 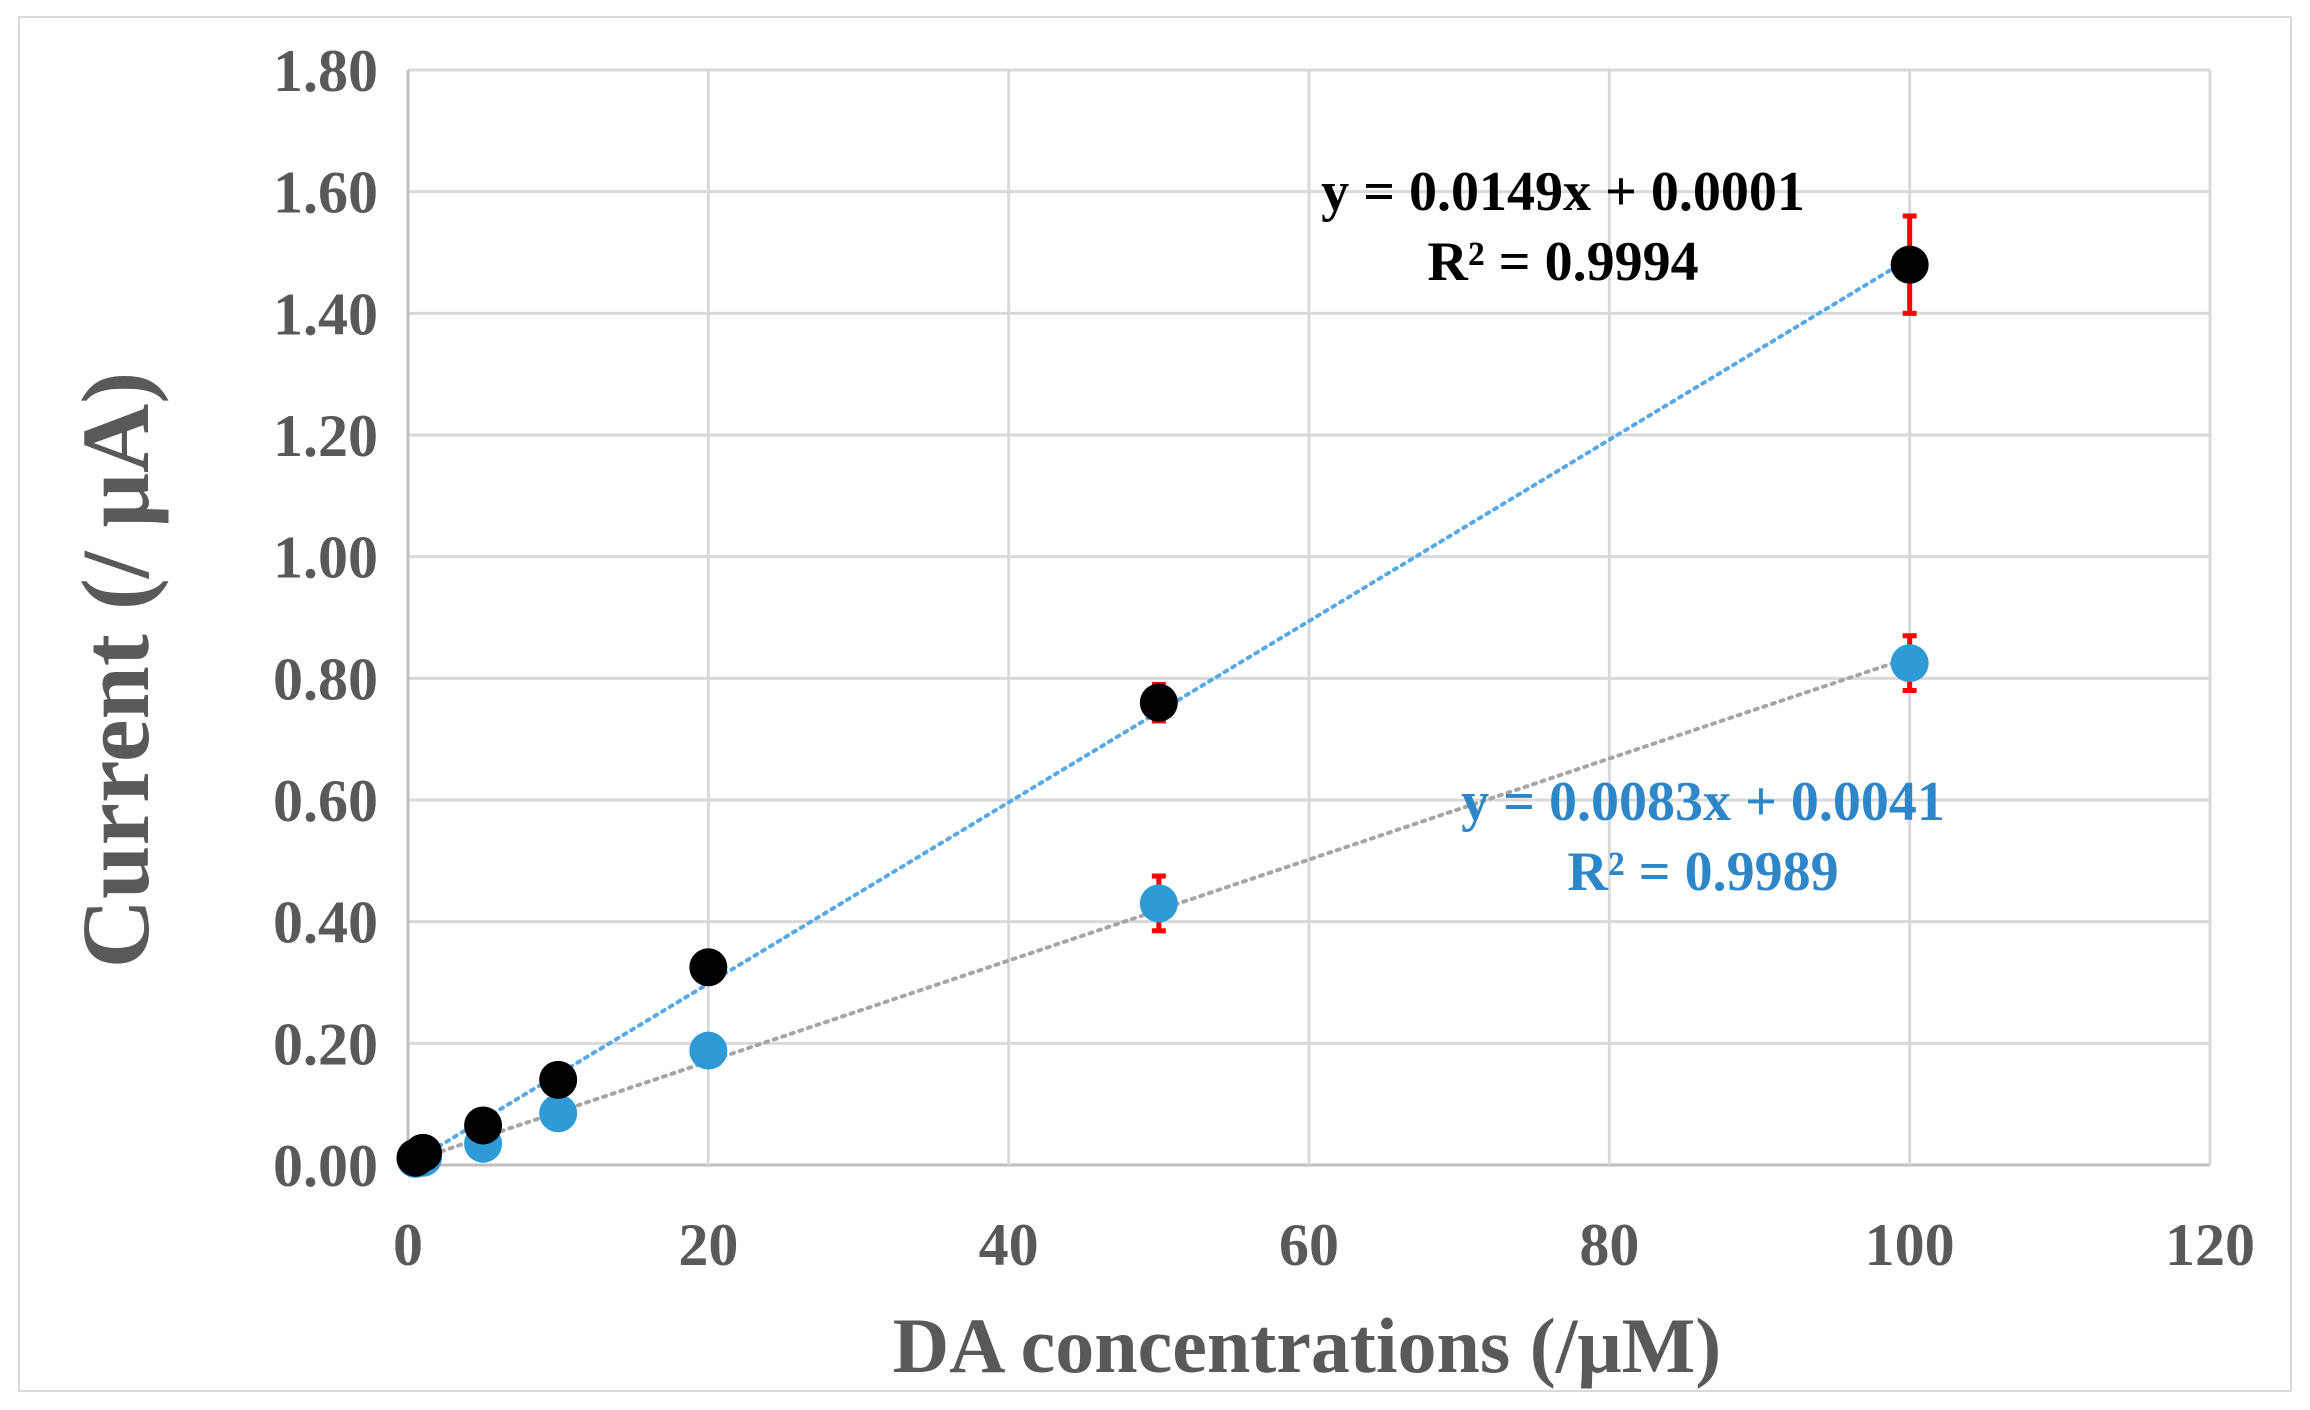 What do you see at coordinates (1563, 192) in the screenshot?
I see `equation-series-black: y = 0.0149x + 0.0001` at bounding box center [1563, 192].